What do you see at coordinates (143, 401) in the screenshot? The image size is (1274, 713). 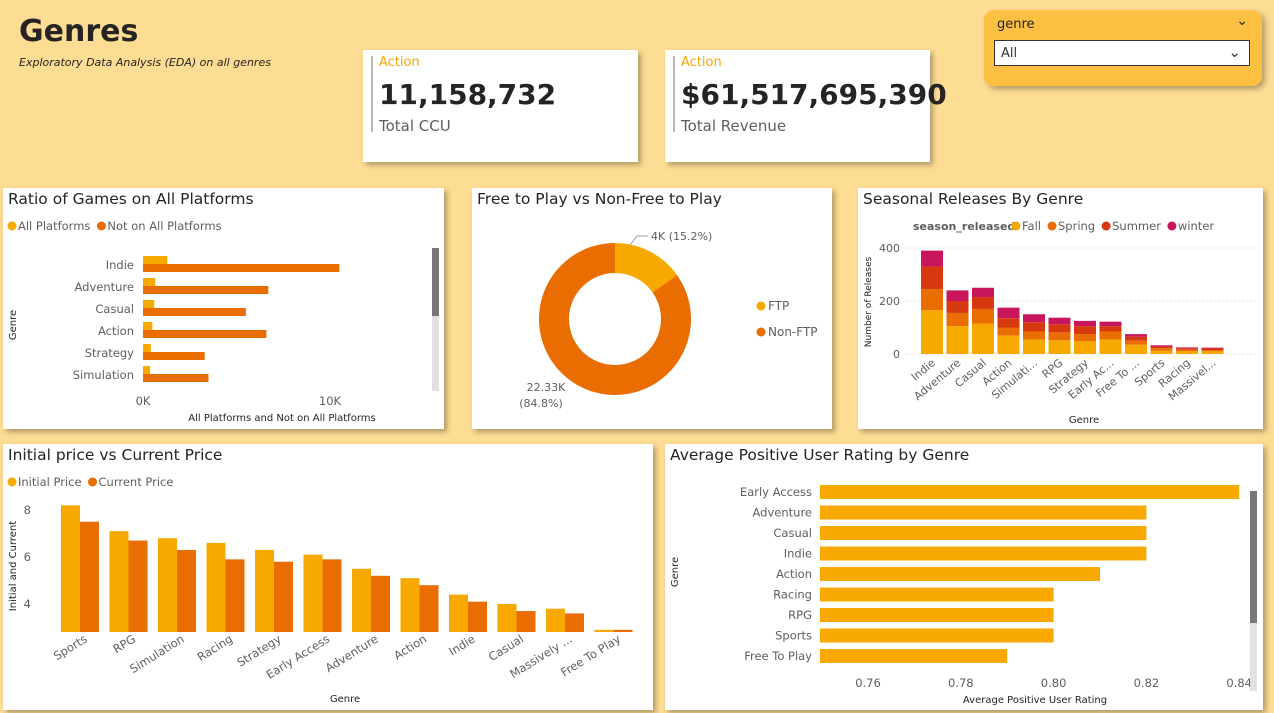 I see `tick-label: 0K` at bounding box center [143, 401].